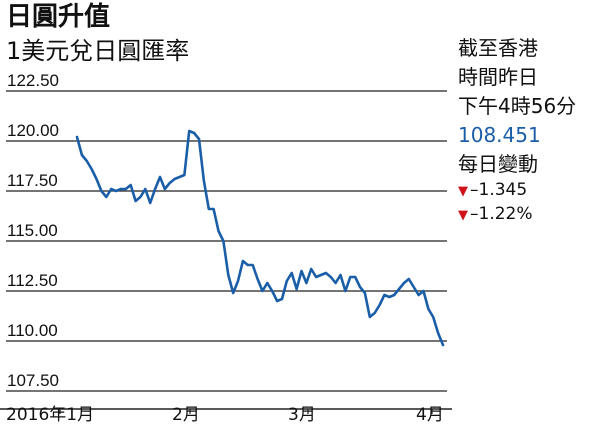 Image resolution: width=600 pixels, height=433 pixels. What do you see at coordinates (32, 180) in the screenshot?
I see `y-tick-label: 117.50` at bounding box center [32, 180].